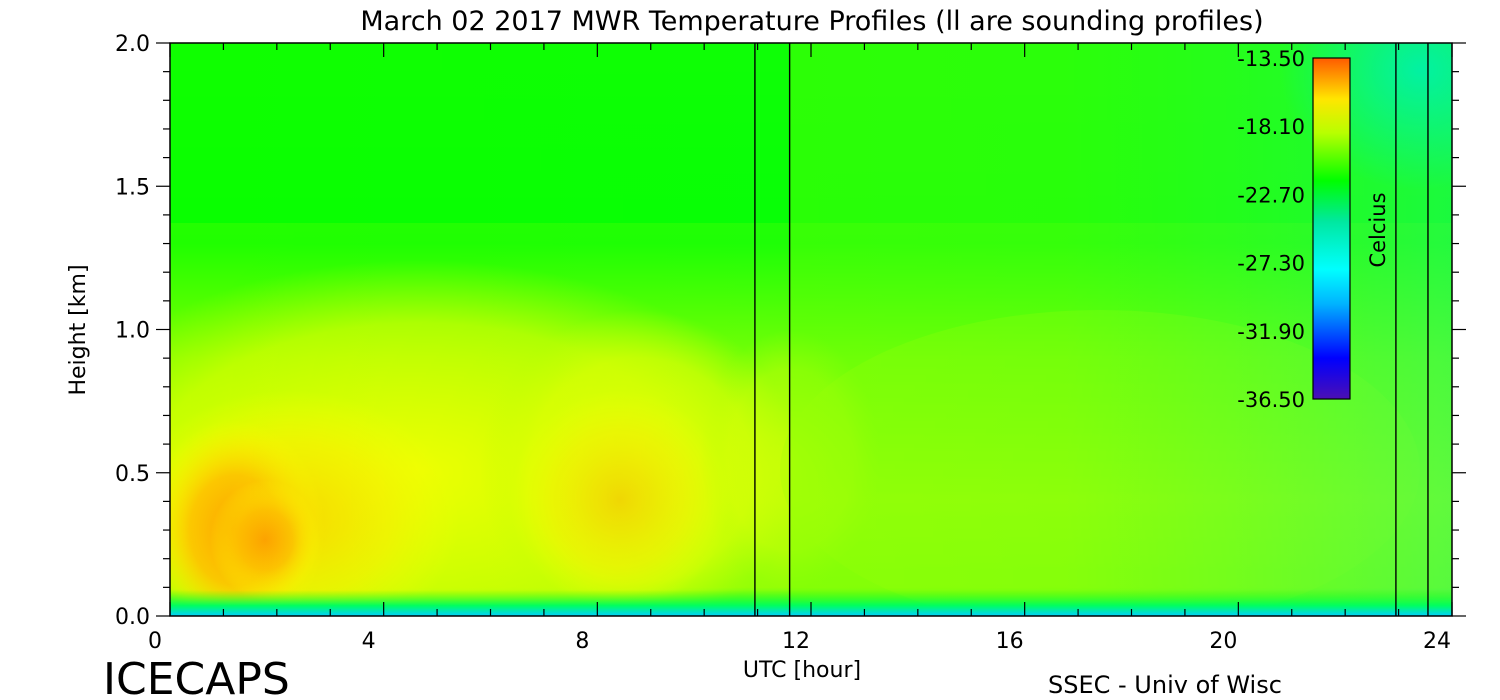  Describe the element at coordinates (1437, 641) in the screenshot. I see `x-tick-label: 24` at that location.